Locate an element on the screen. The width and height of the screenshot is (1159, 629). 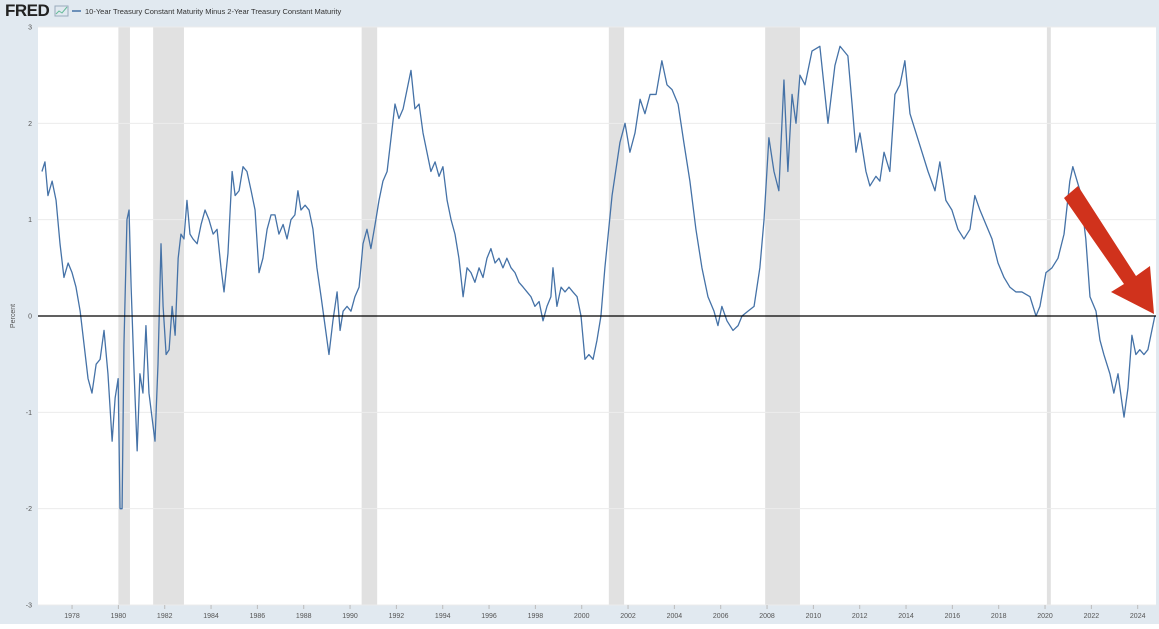
x-tick-label: 2012 is located at coordinates (860, 616).